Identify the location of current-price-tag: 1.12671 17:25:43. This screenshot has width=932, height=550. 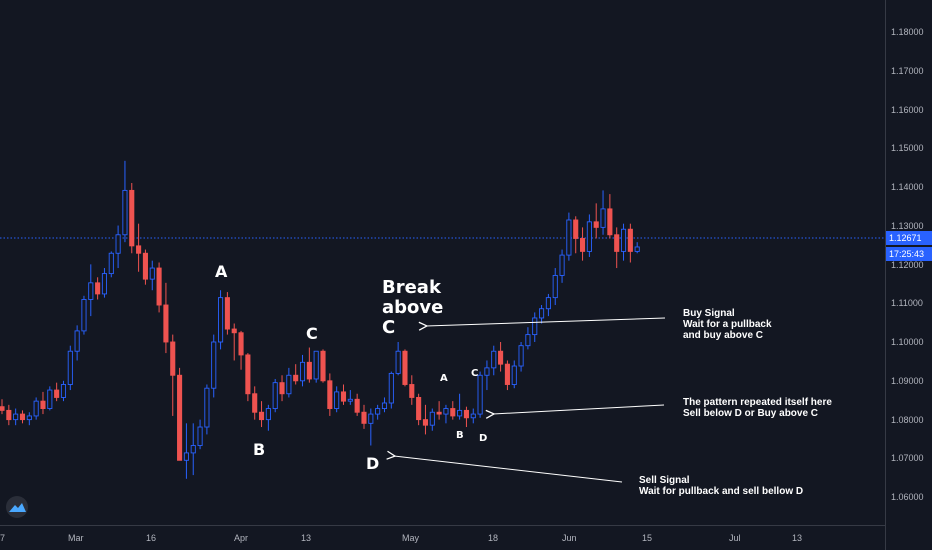
(909, 246).